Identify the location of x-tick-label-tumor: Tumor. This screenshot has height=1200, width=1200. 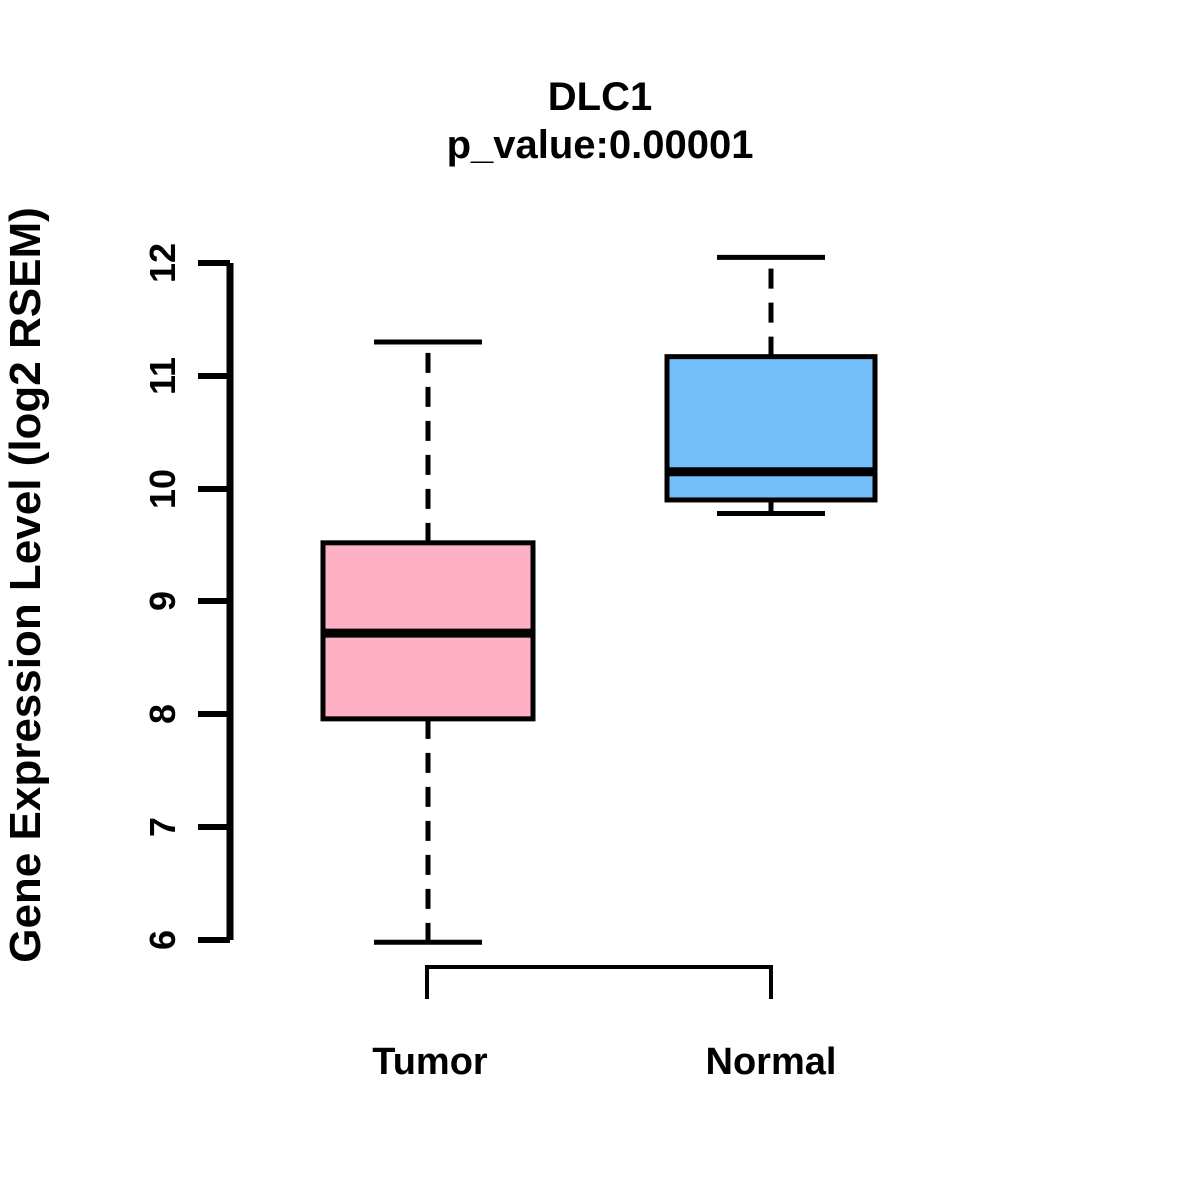
(430, 1062).